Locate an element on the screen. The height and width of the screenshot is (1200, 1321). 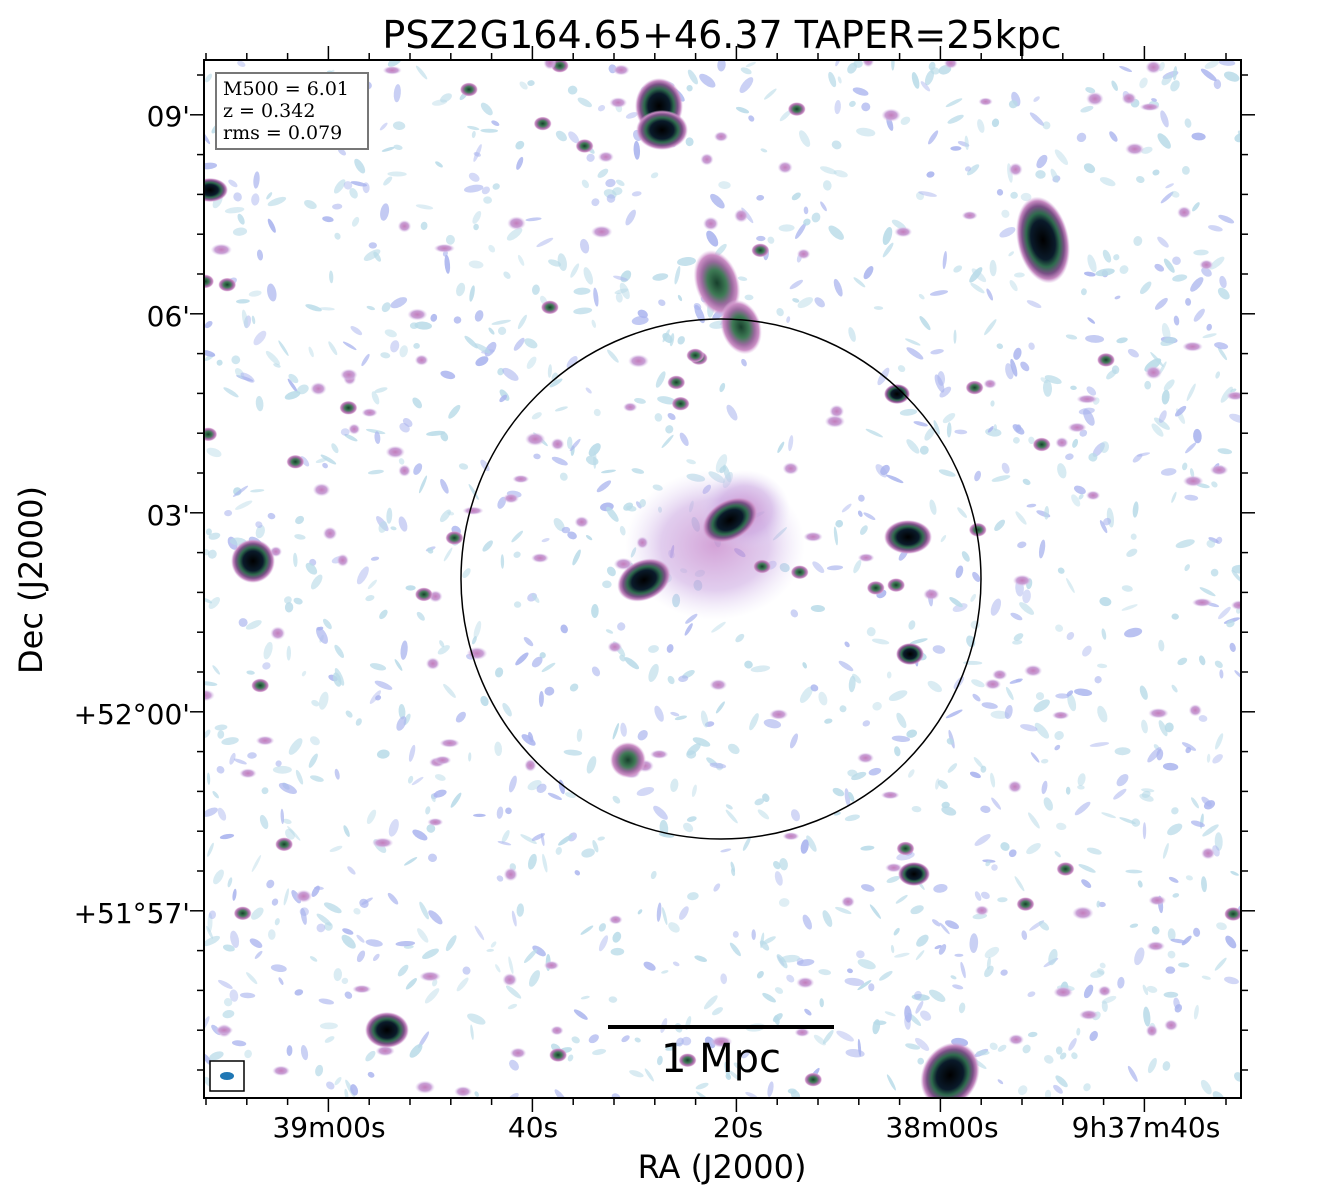
beam-indicator is located at coordinates (227, 1076).